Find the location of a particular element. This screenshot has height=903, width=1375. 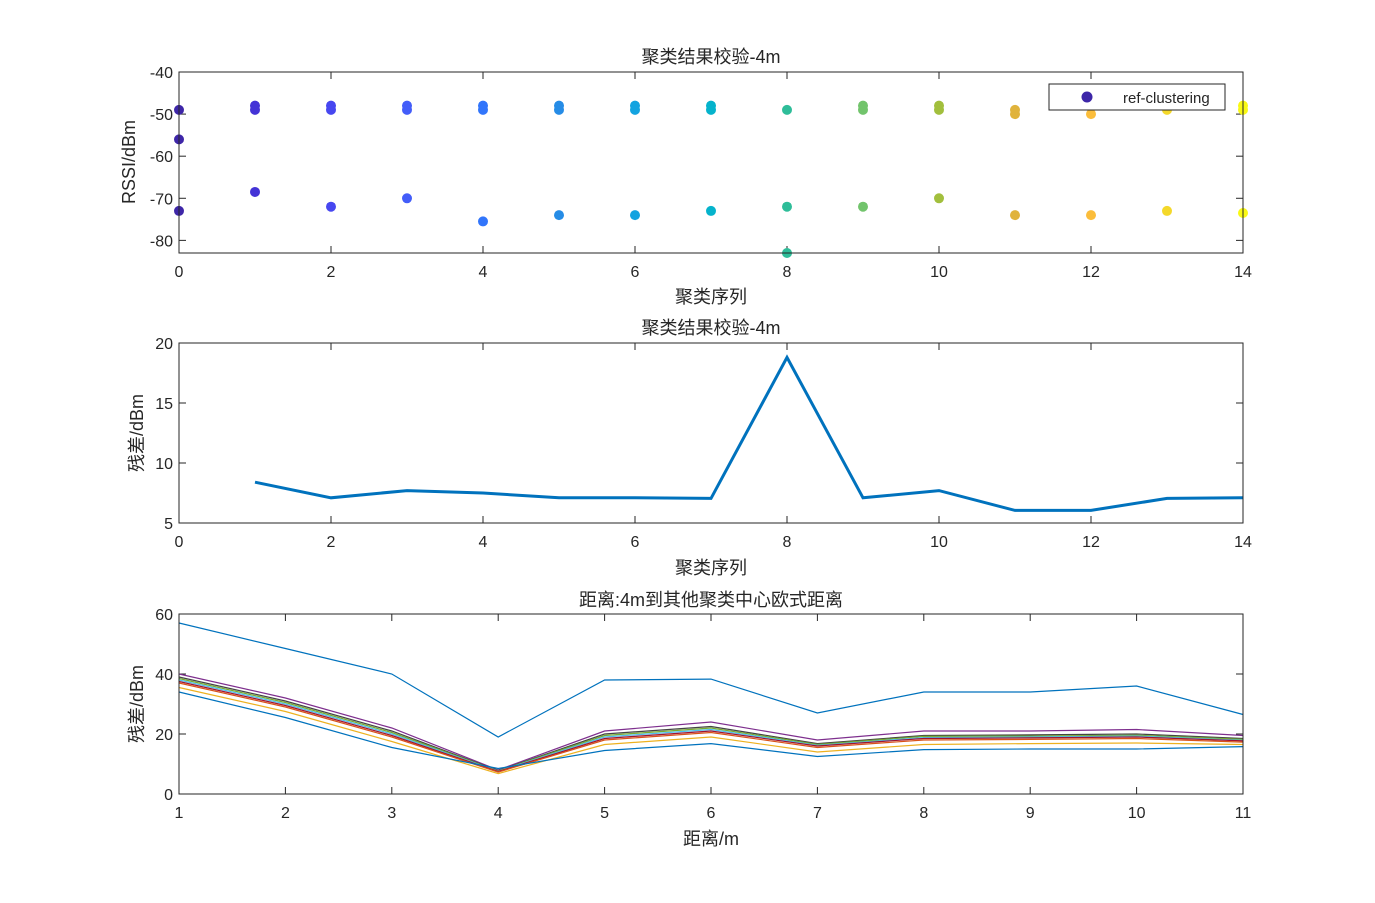

legend-marker is located at coordinates (1087, 97).